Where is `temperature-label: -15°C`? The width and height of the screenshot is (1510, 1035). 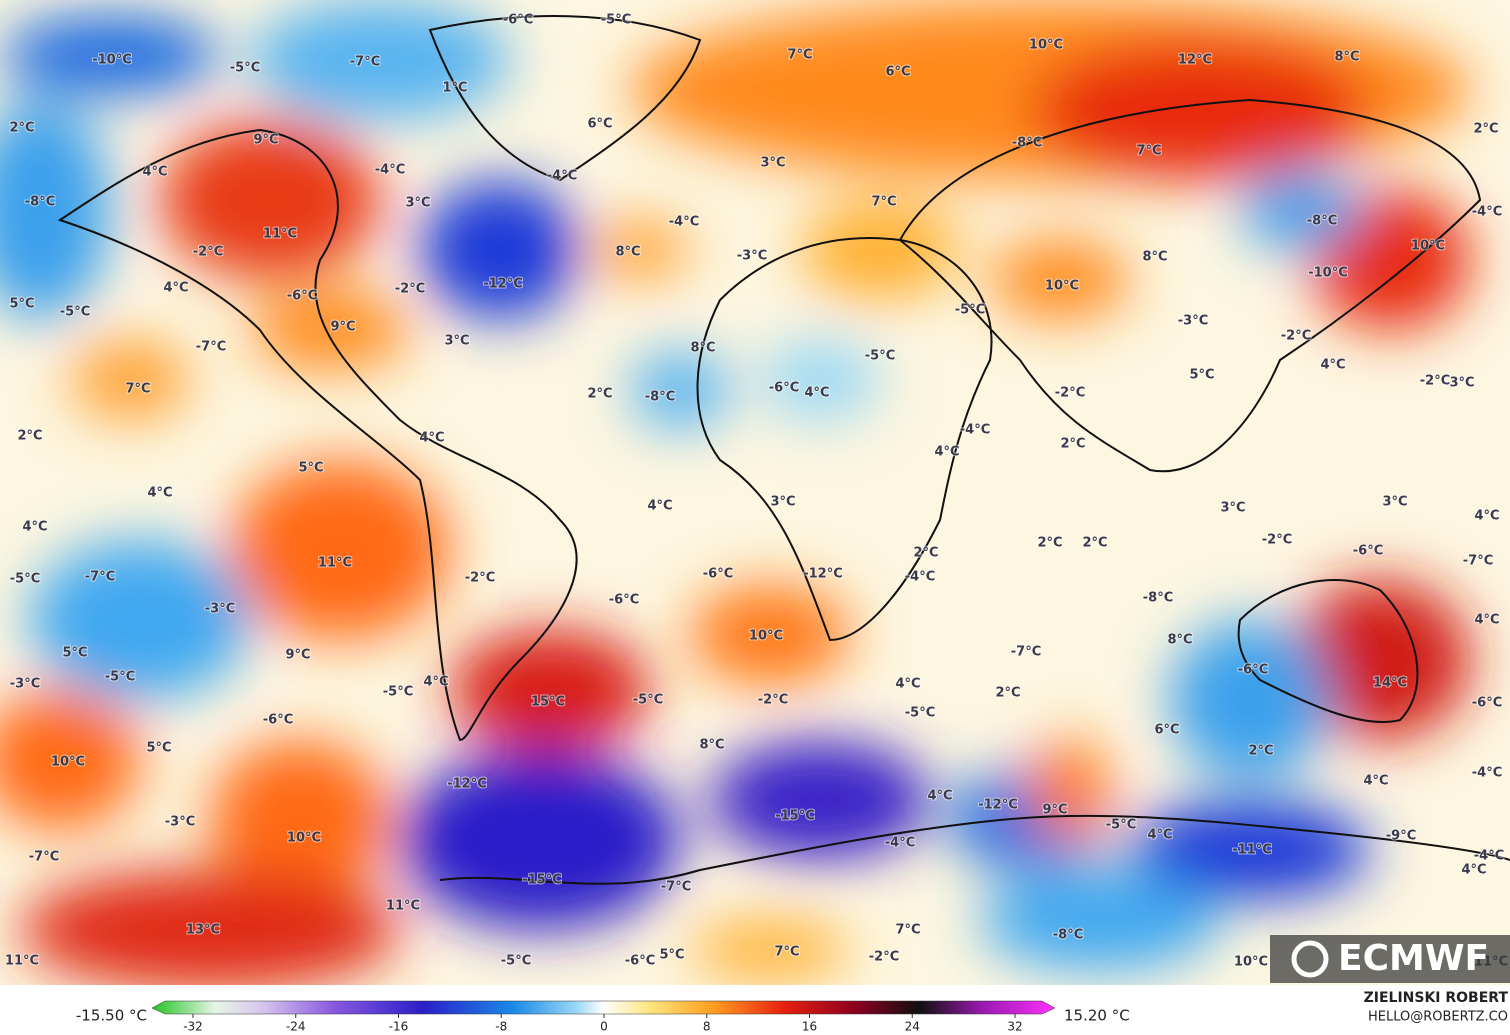 temperature-label: -15°C is located at coordinates (542, 880).